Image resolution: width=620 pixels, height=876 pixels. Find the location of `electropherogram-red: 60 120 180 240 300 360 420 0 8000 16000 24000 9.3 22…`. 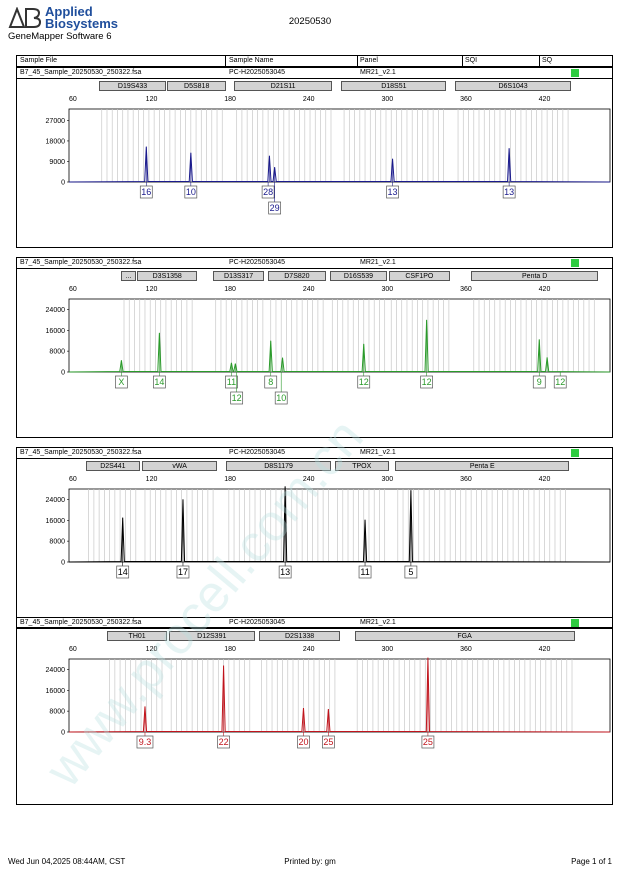

electropherogram-red: 60 120 180 240 300 360 420 0 8000 16000 24000 9.3 22… is located at coordinates (328, 697).